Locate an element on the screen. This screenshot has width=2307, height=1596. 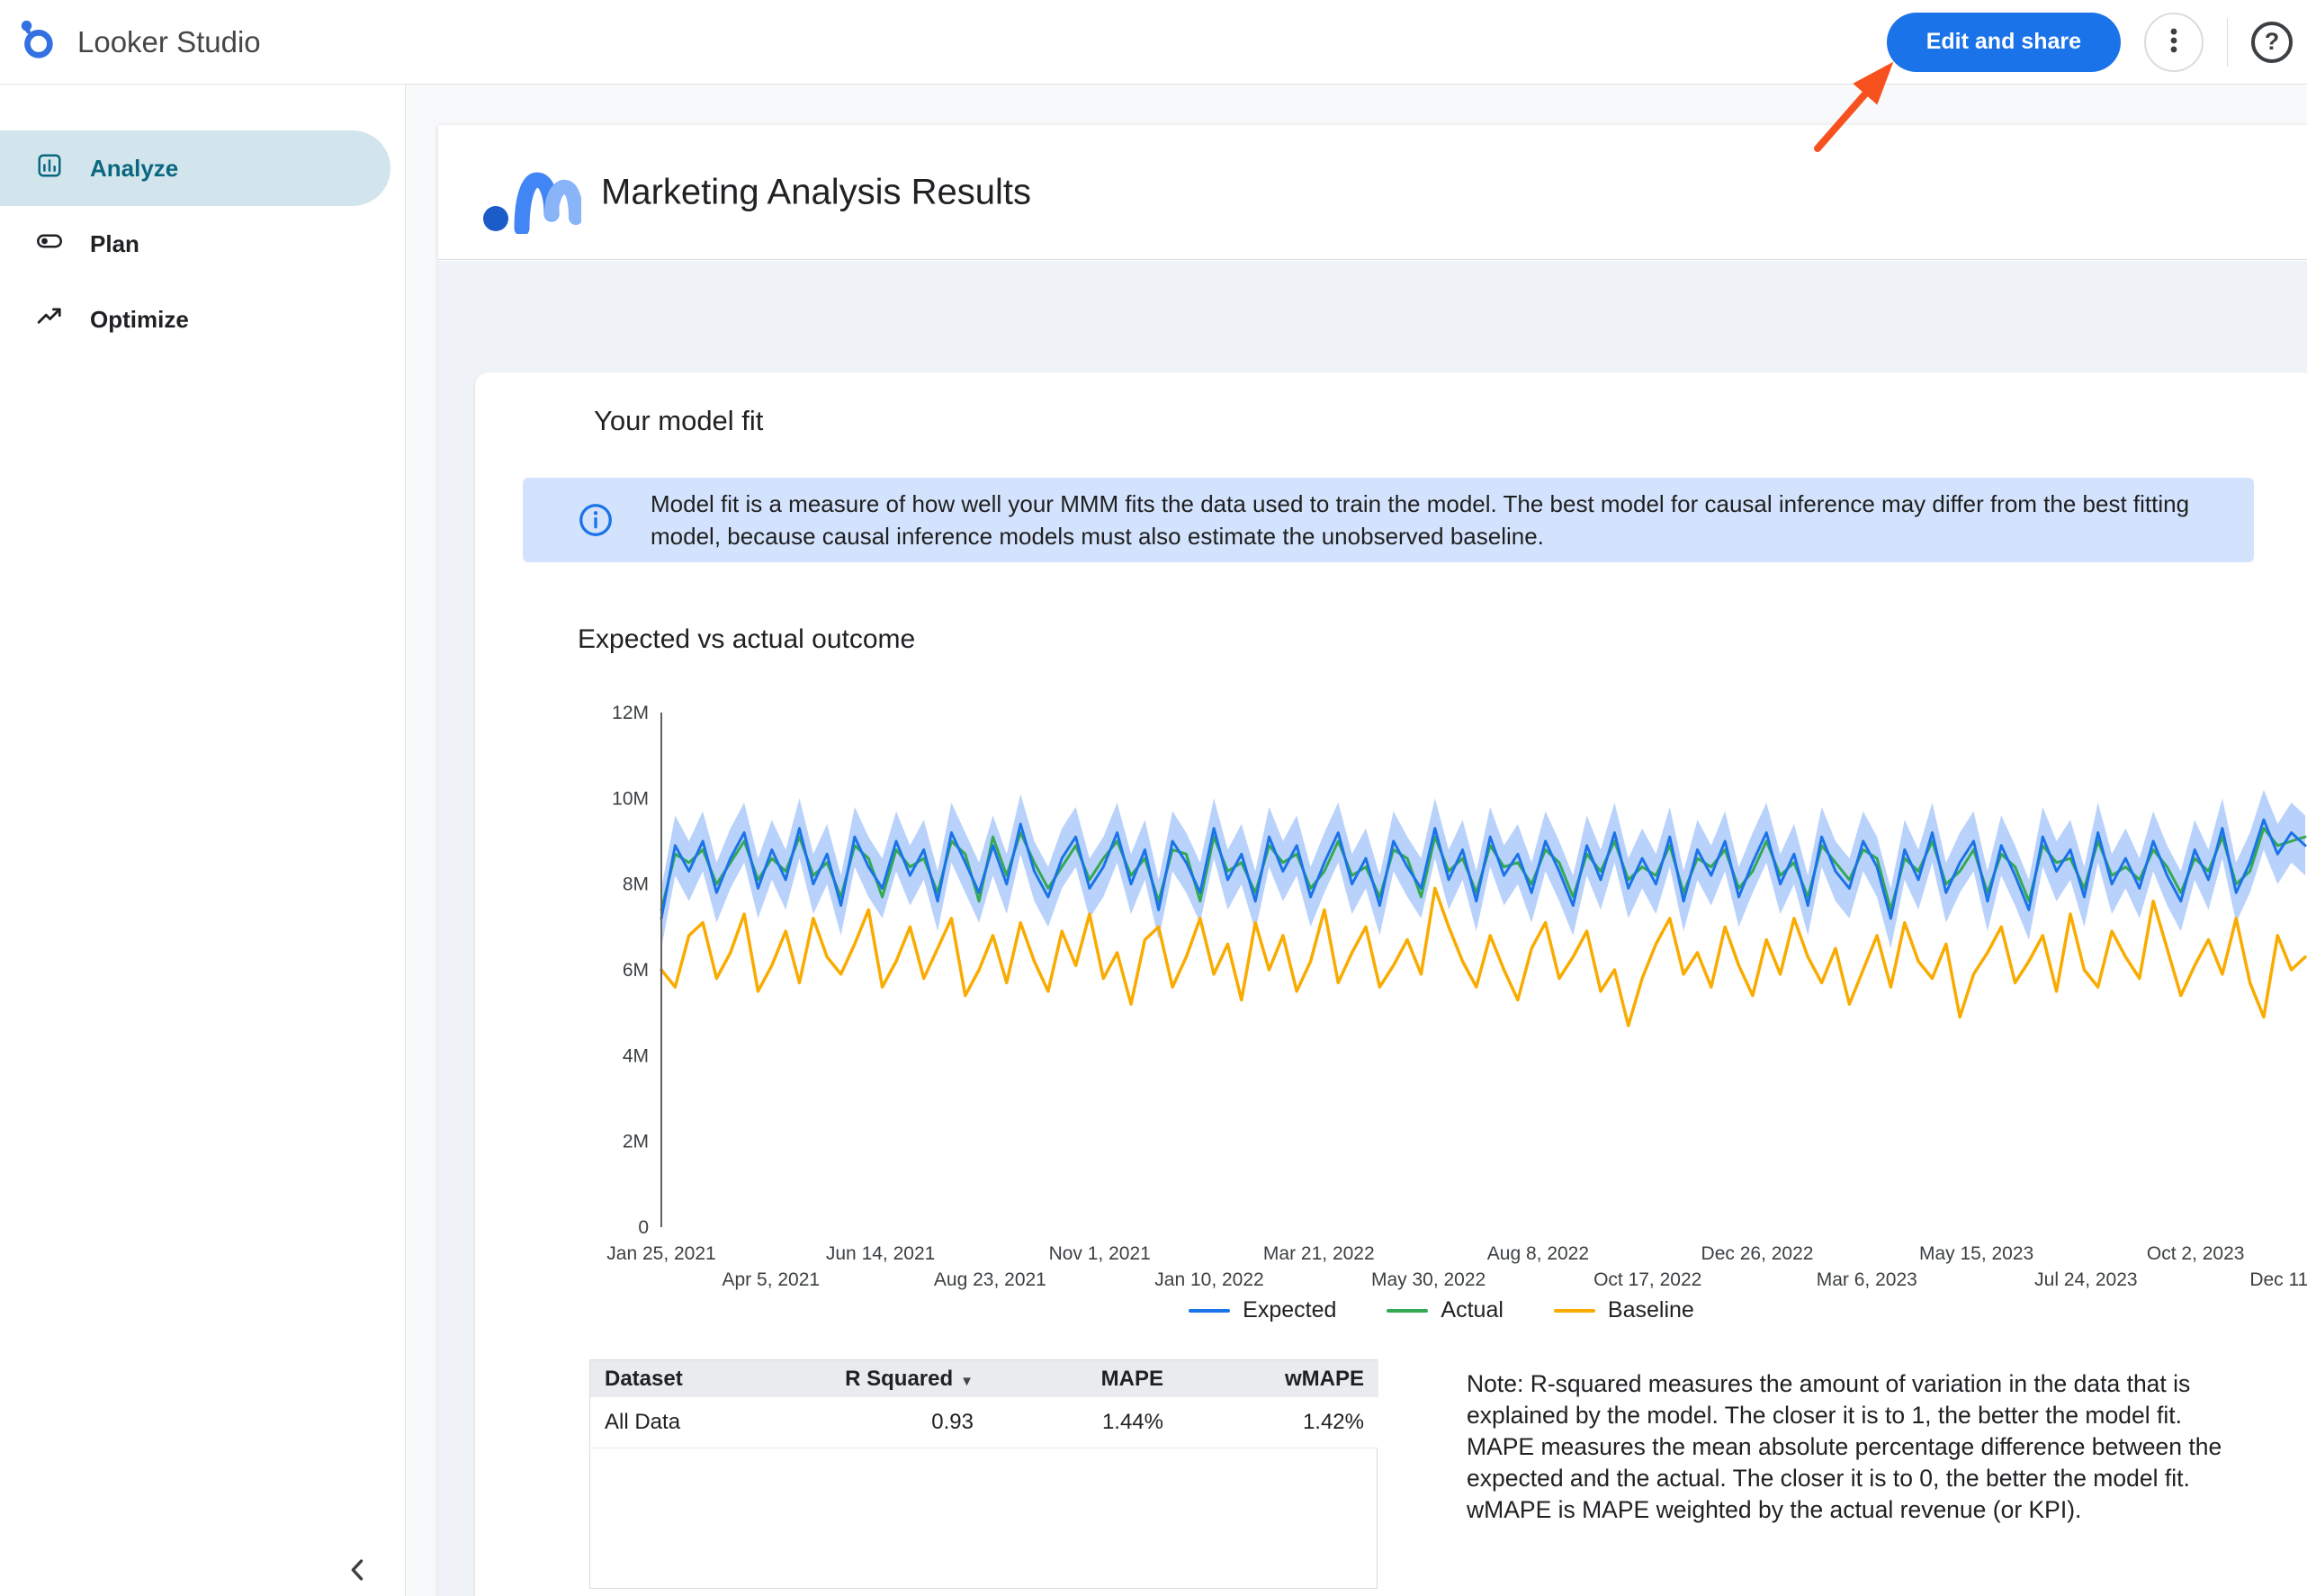
brand: Looker Studio is located at coordinates (139, 42).